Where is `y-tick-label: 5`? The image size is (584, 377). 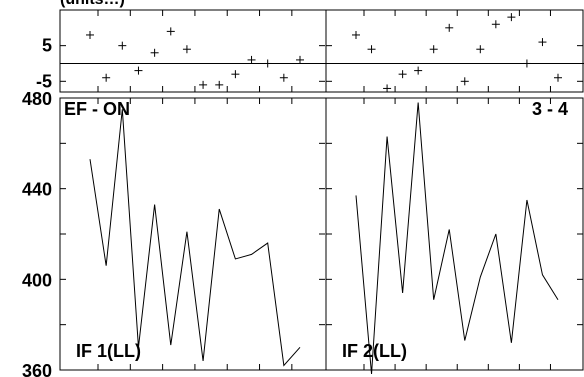 y-tick-label: 5 is located at coordinates (47, 46).